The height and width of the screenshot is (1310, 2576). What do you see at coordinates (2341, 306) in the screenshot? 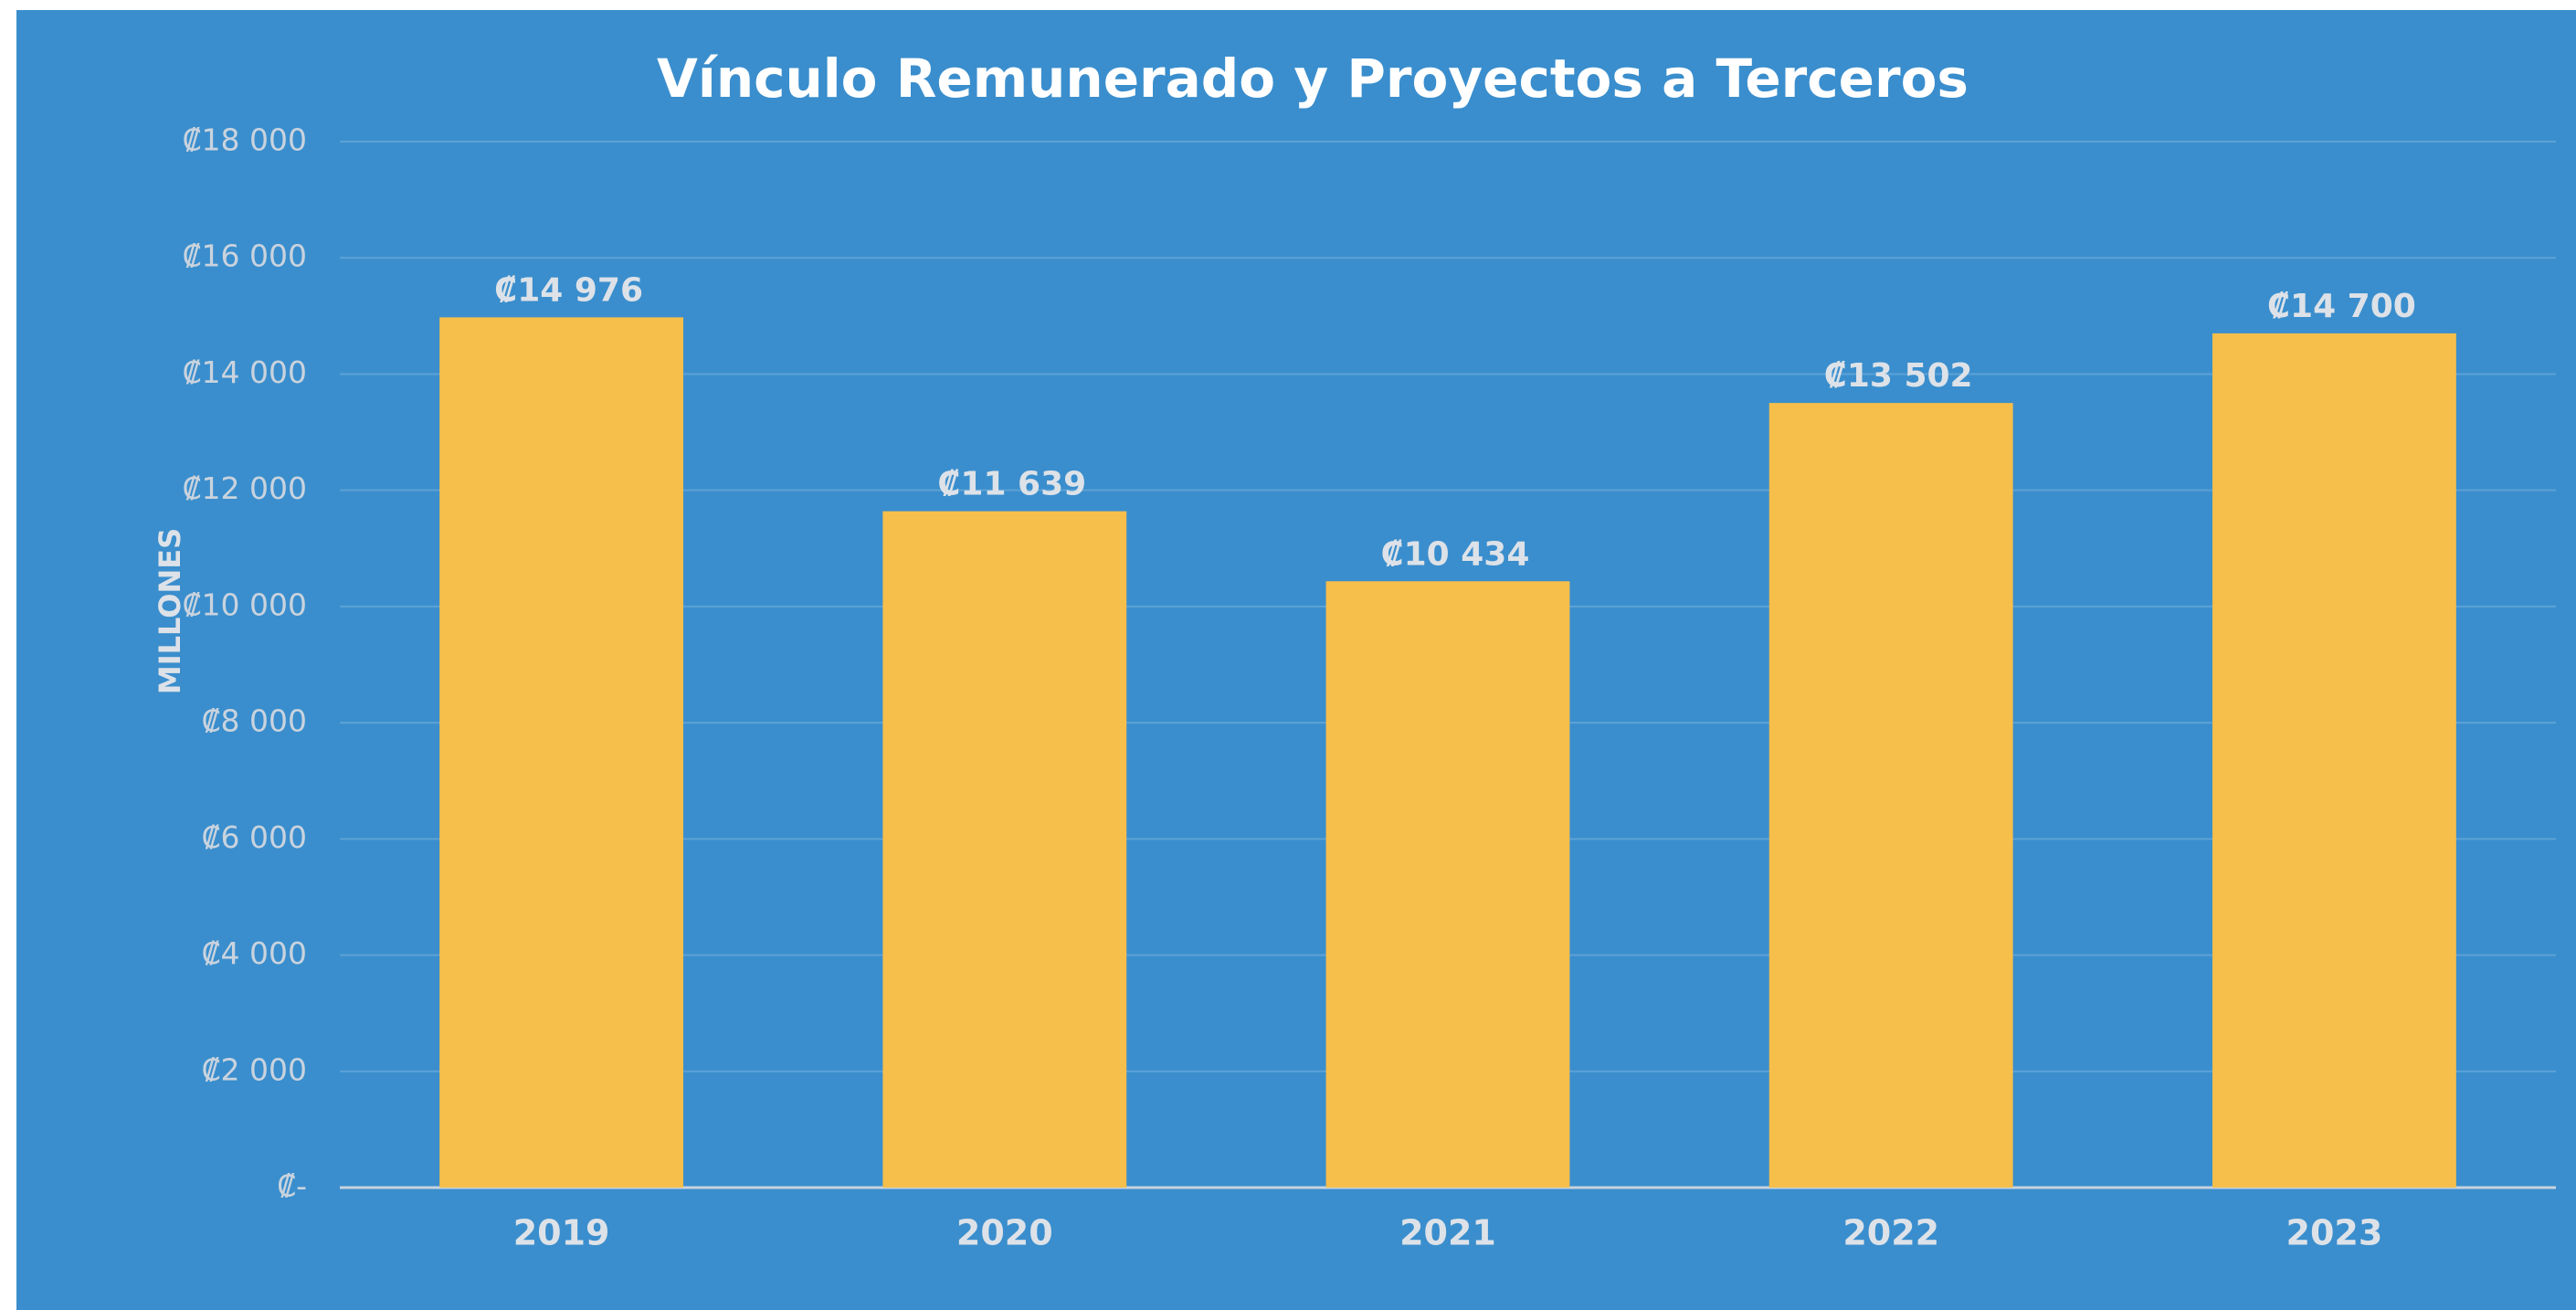
I see `data-label: ₡14 700` at bounding box center [2341, 306].